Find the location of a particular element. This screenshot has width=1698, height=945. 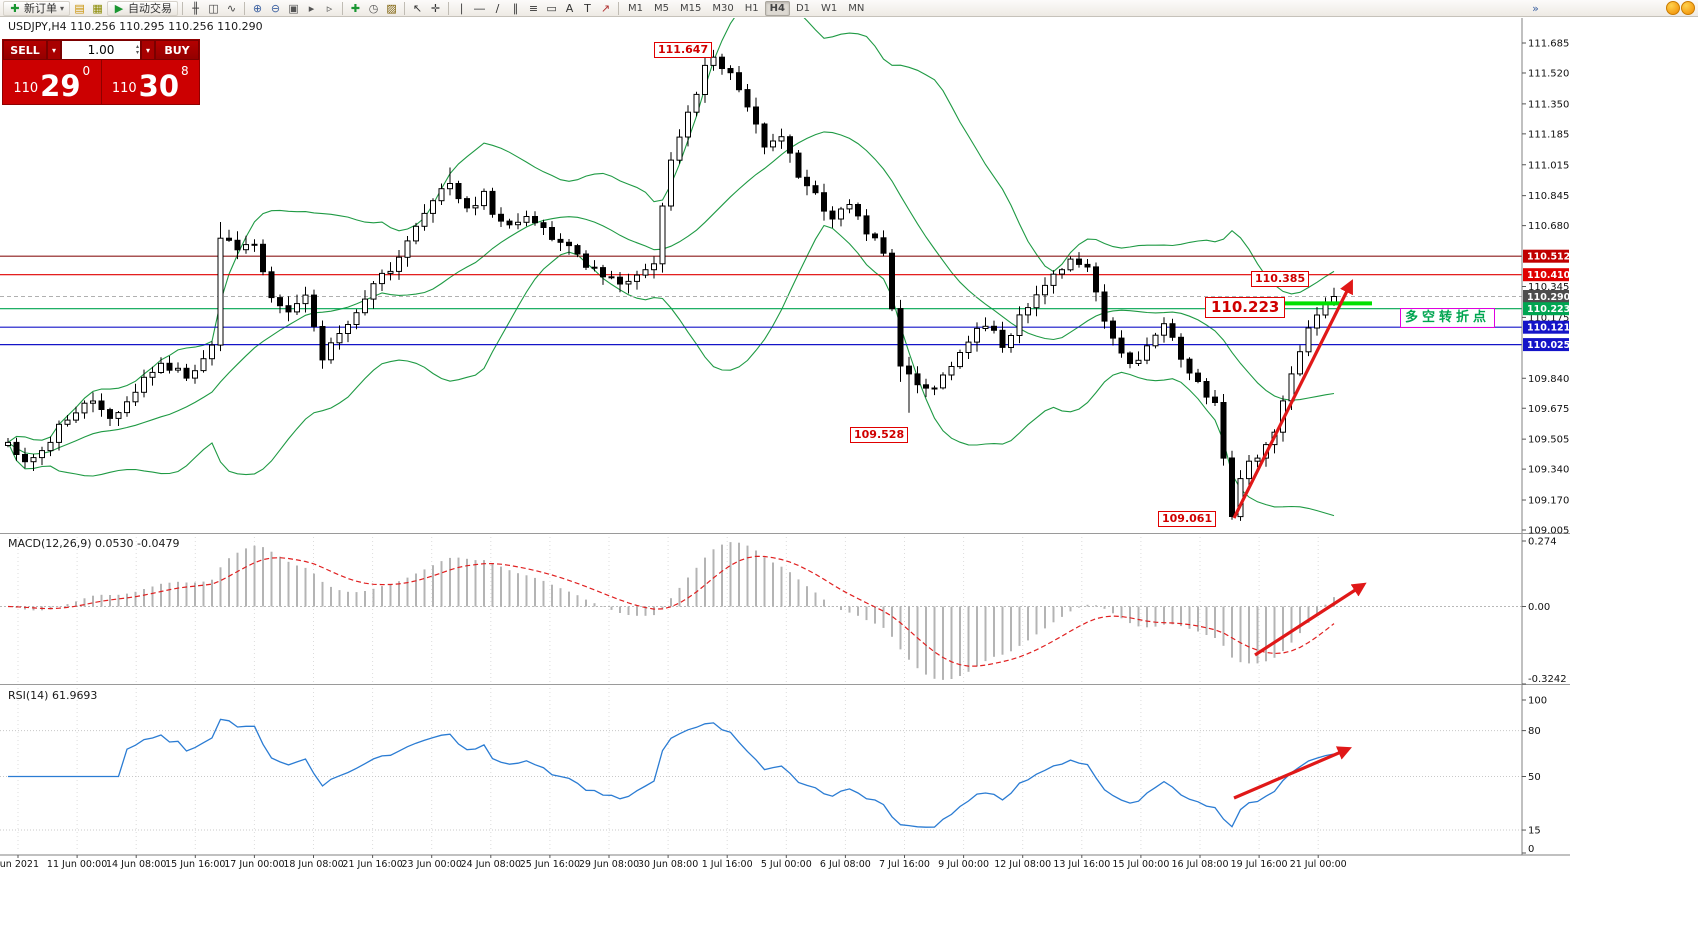

svg-text: 109.170 is located at coordinates (1548, 501).